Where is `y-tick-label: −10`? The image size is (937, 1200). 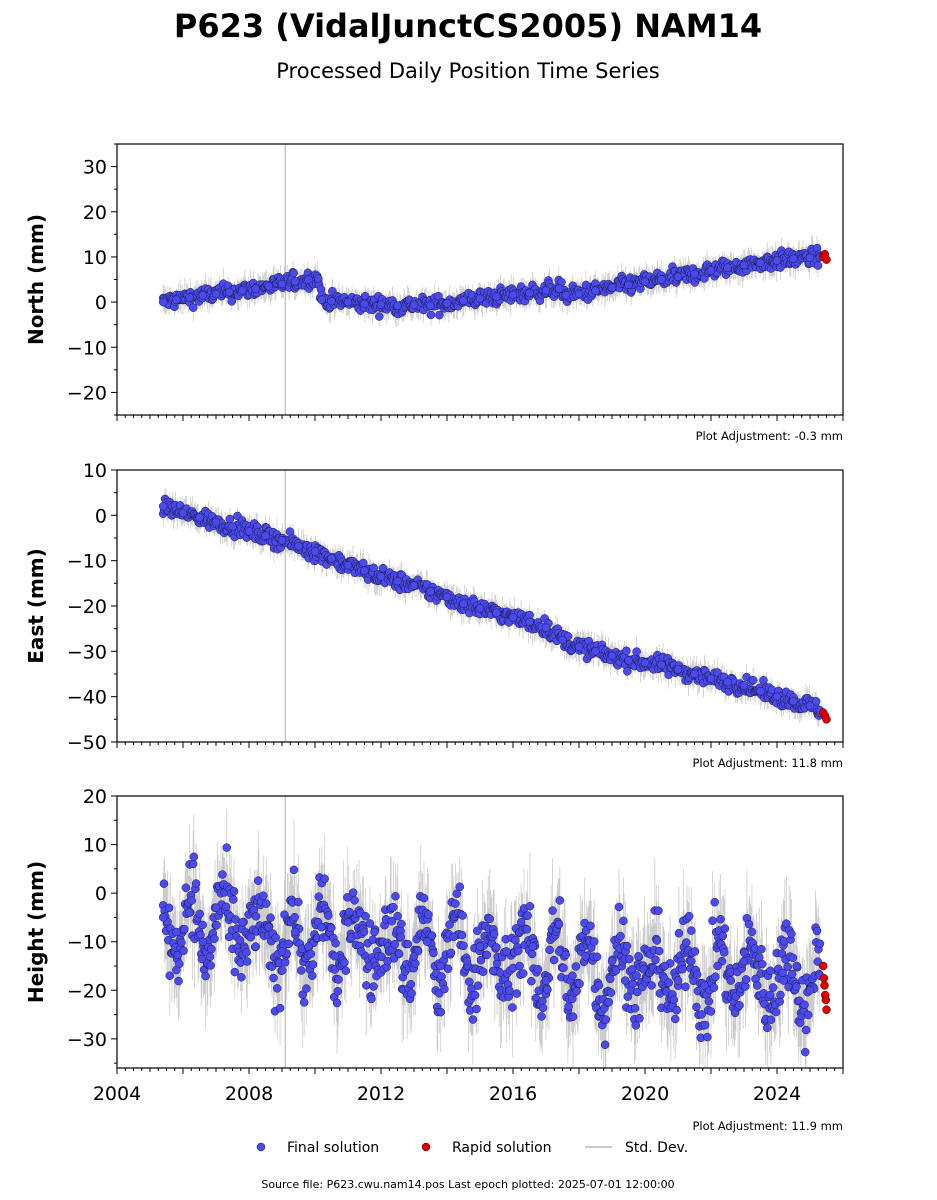 y-tick-label: −10 is located at coordinates (87, 348).